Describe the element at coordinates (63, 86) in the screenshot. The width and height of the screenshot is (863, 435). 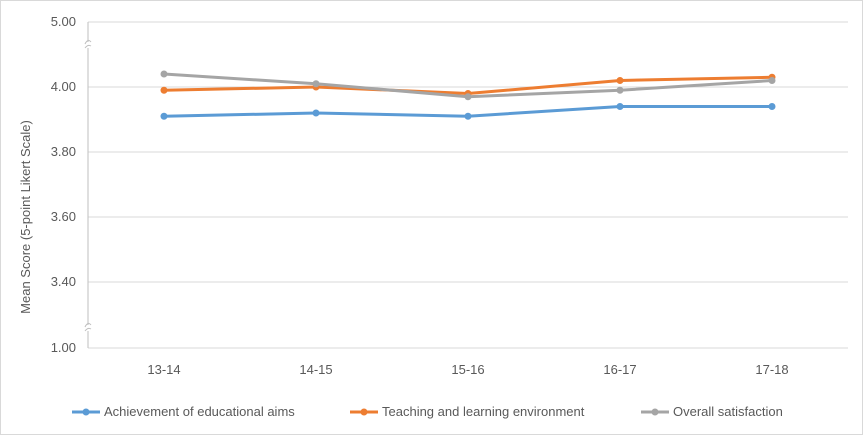
I see `y-tick-label: 4.00` at that location.